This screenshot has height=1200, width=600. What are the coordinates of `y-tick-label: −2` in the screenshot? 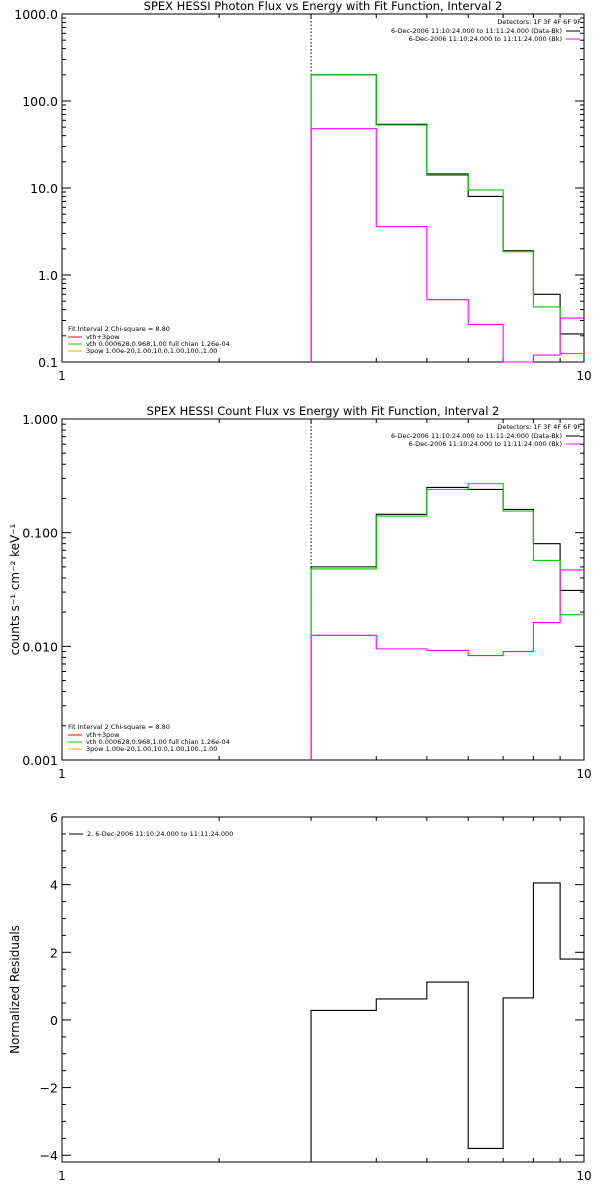 It's located at (49, 1088).